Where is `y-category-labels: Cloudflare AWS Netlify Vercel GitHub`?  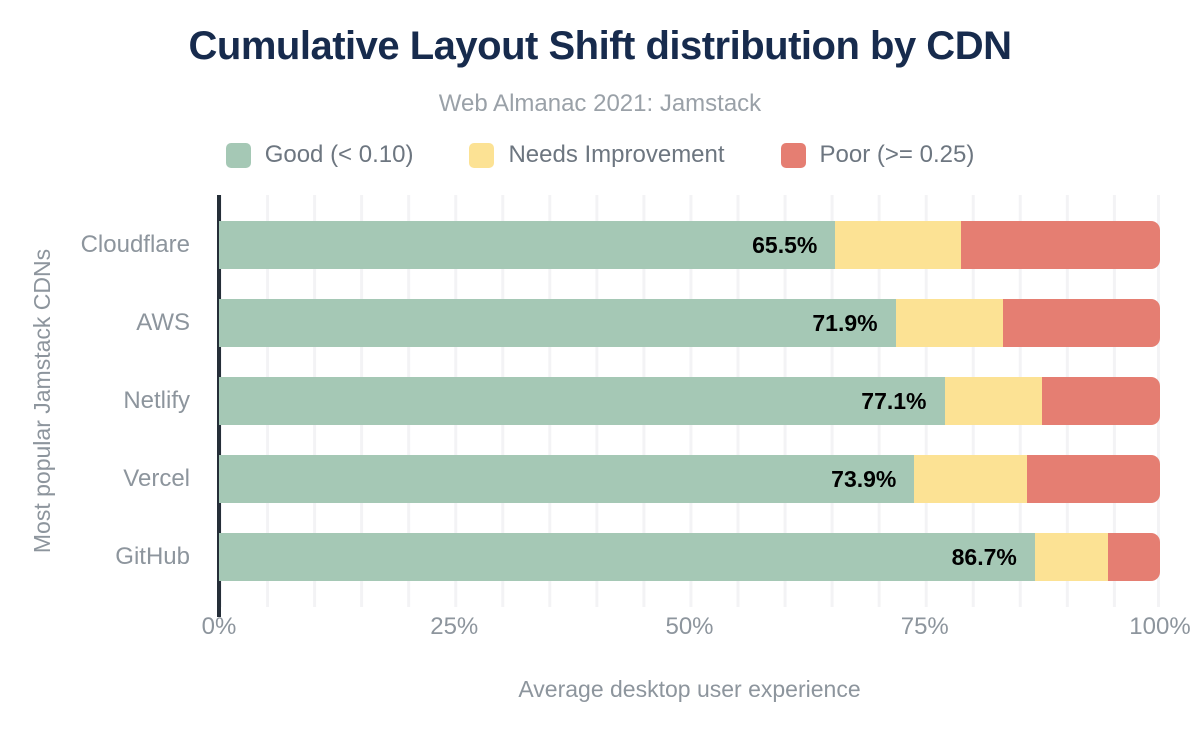 y-category-labels: Cloudflare AWS Netlify Vercel GitHub is located at coordinates (102, 401).